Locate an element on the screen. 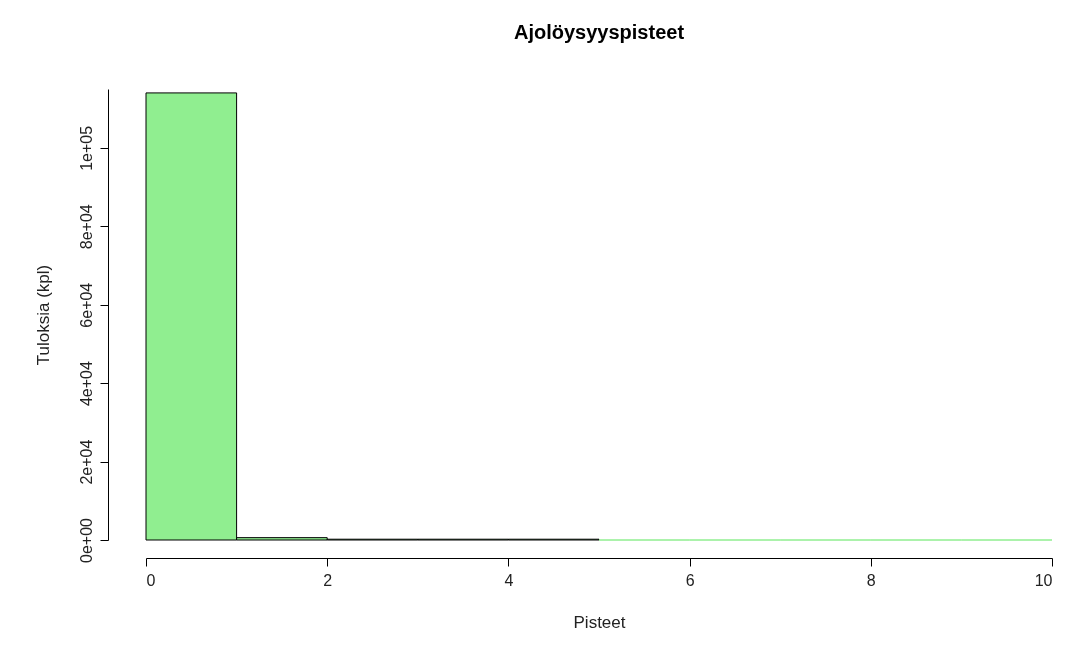 This screenshot has height=660, width=1070. y-tick-label: 2e+04 is located at coordinates (86, 462).